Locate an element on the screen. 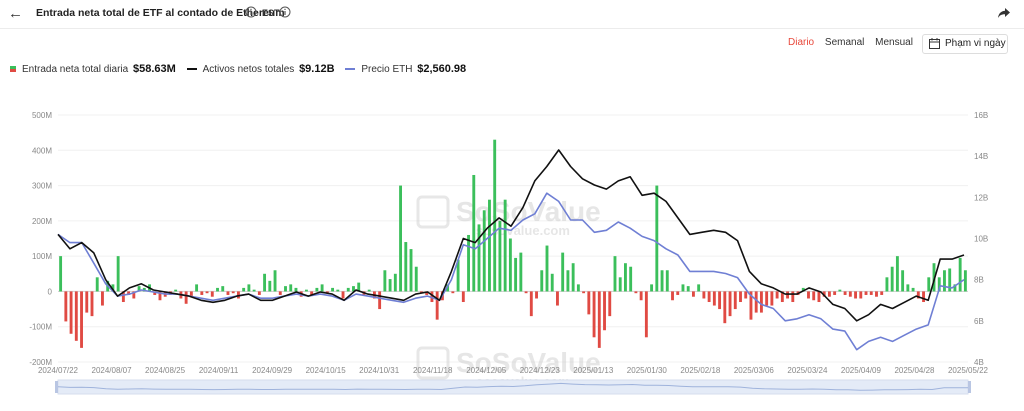 The width and height of the screenshot is (1024, 411). y-right-tick-label: 12B is located at coordinates (981, 197).